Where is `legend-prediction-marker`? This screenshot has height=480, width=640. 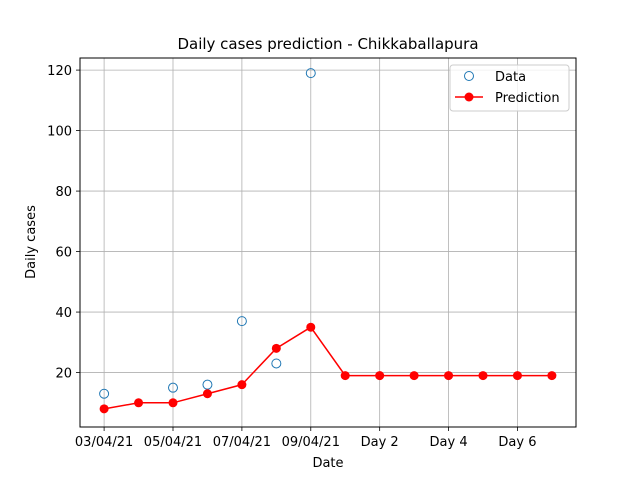 legend-prediction-marker is located at coordinates (469, 97).